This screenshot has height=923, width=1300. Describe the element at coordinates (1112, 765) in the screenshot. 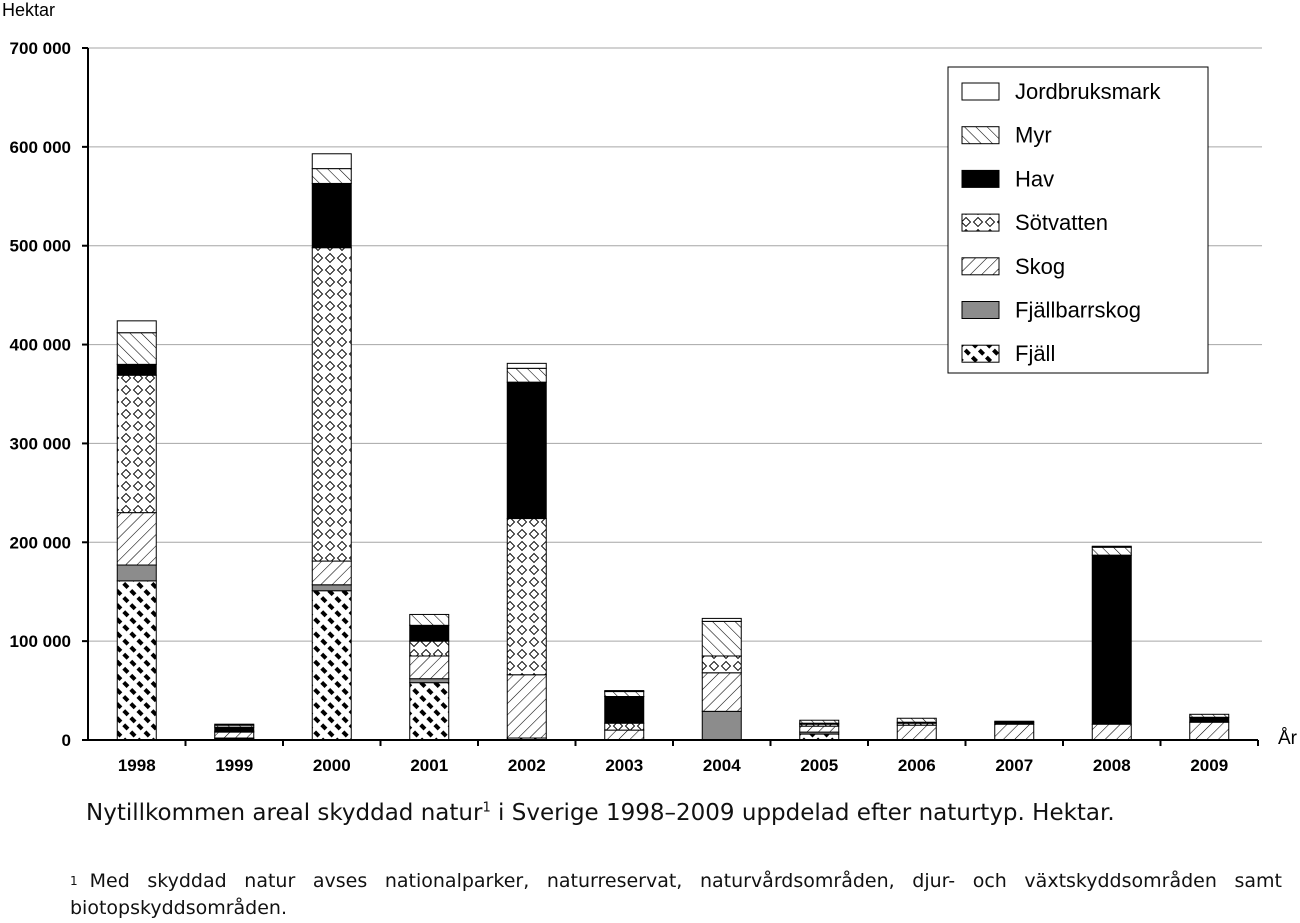

I see `x-tick-label: 2008` at that location.